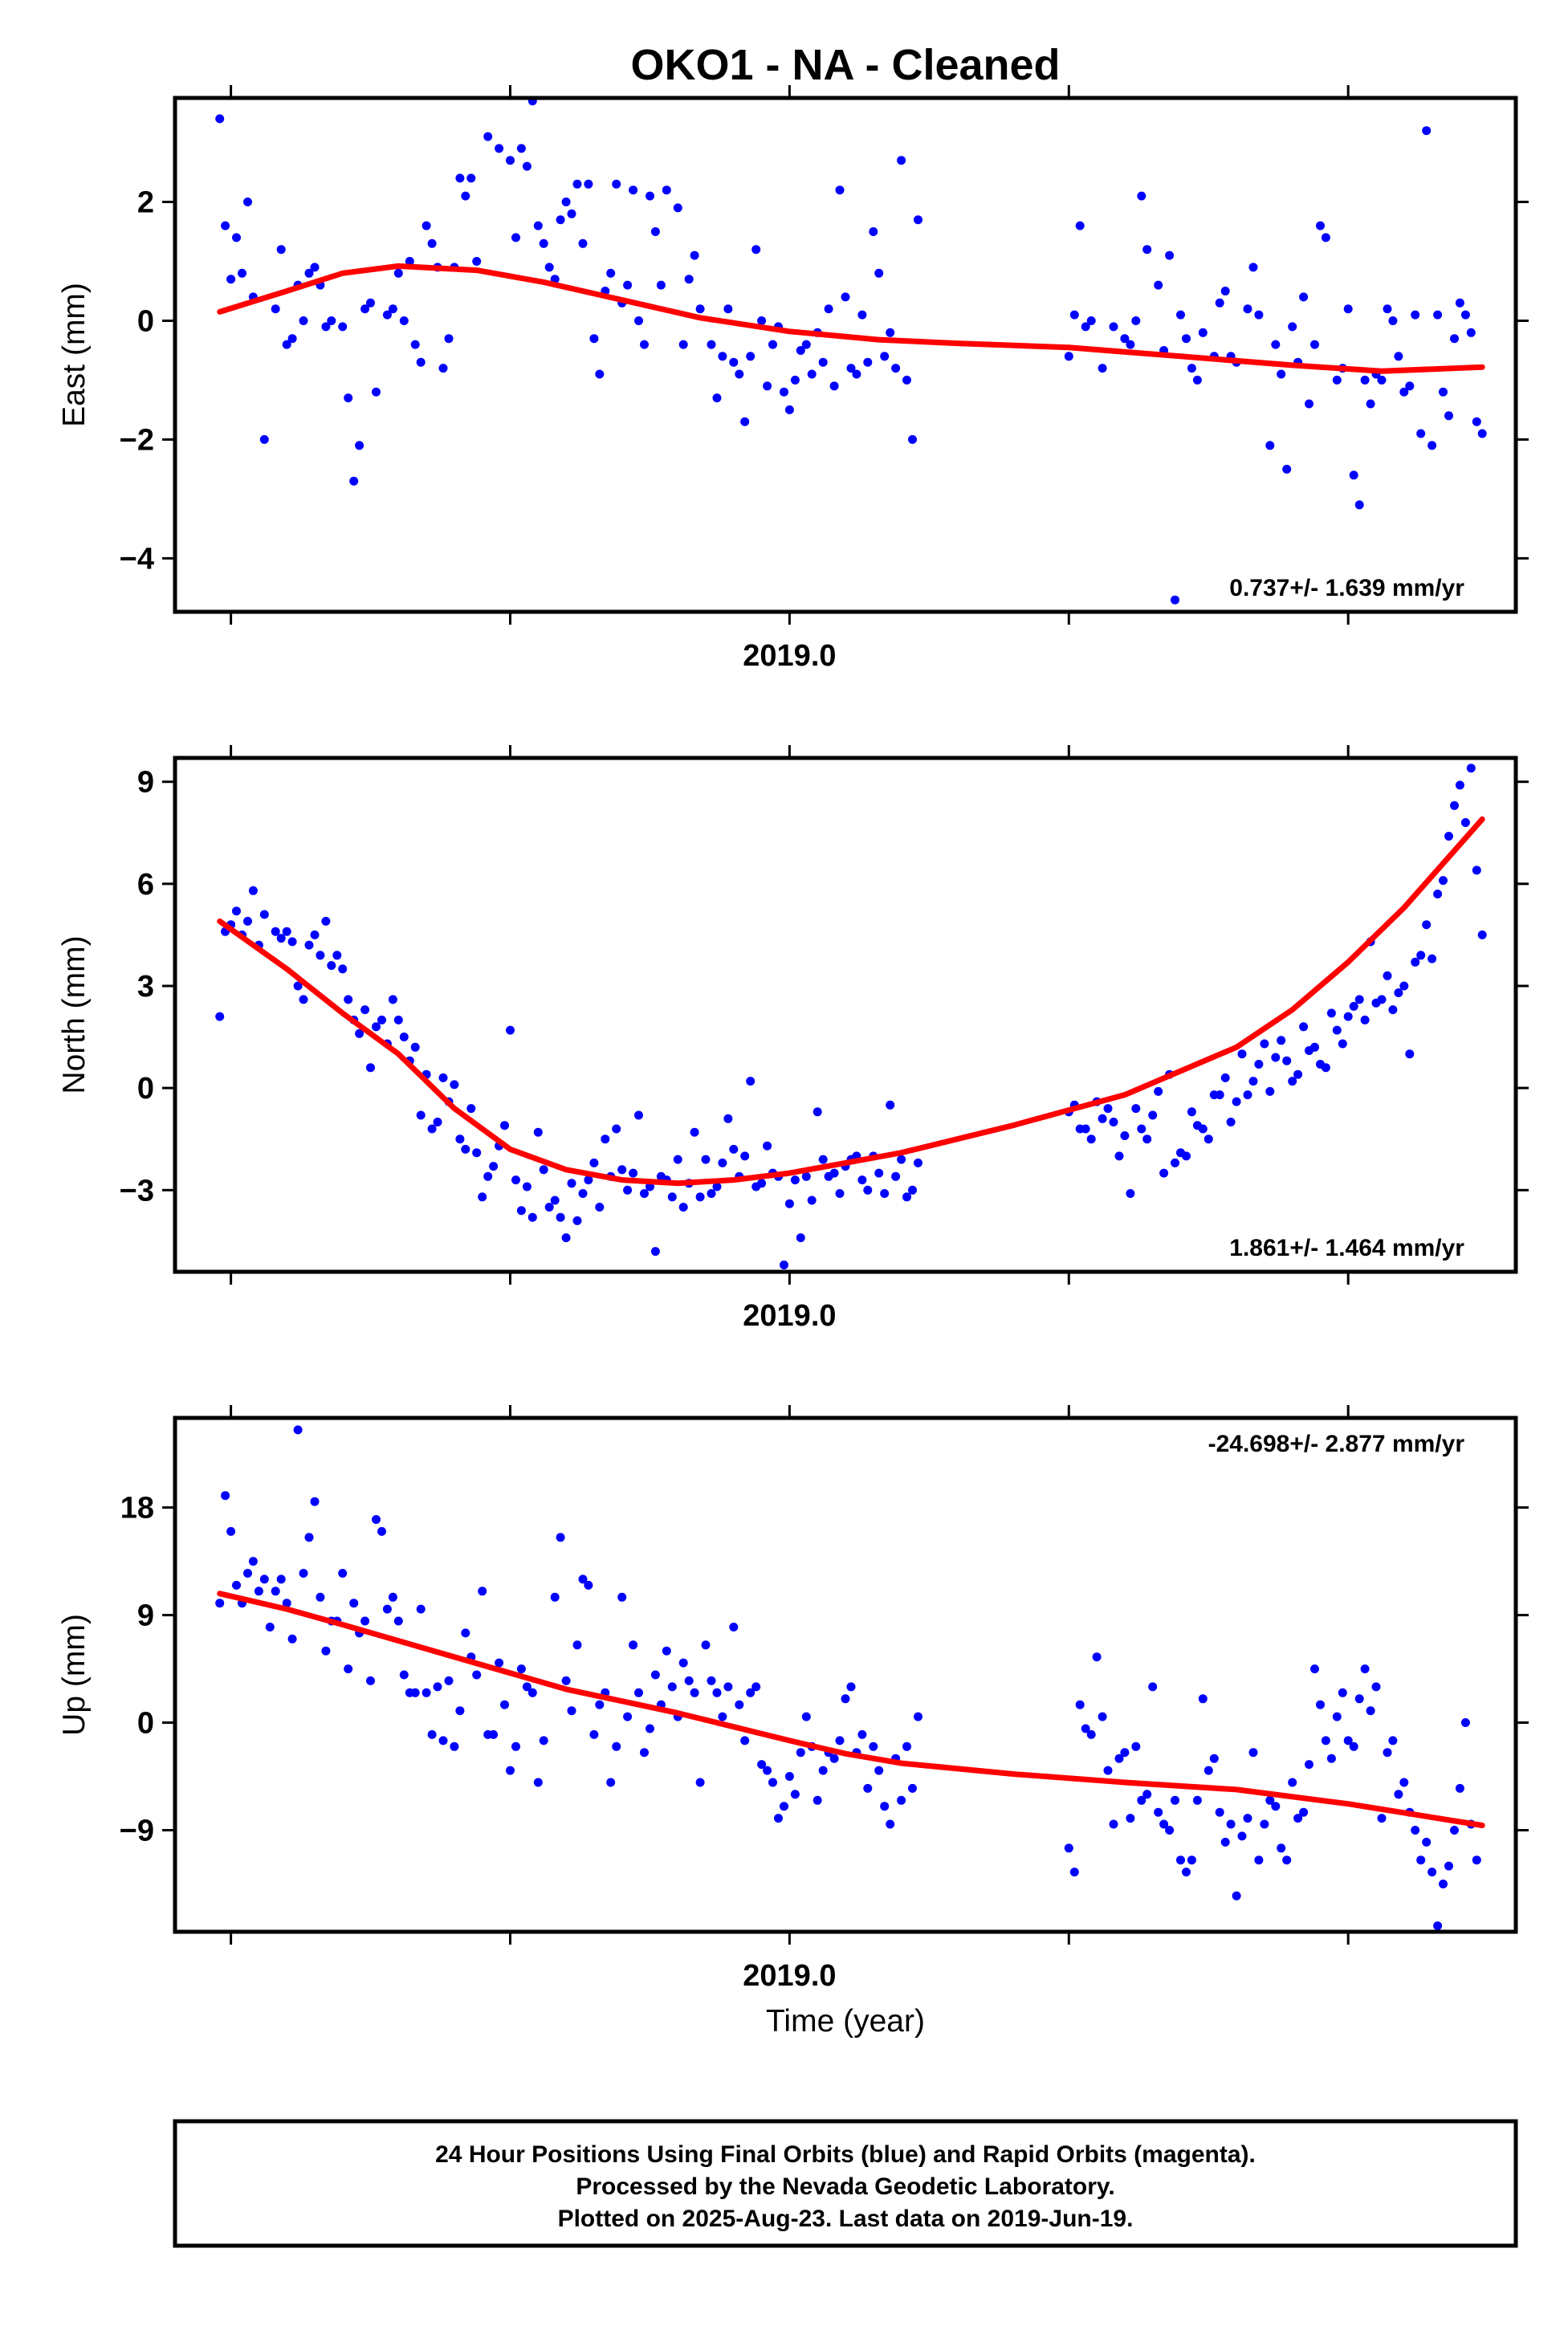 Image resolution: width=1568 pixels, height=2330 pixels. What do you see at coordinates (145, 783) in the screenshot?
I see `north-y-tick-label: 9` at bounding box center [145, 783].